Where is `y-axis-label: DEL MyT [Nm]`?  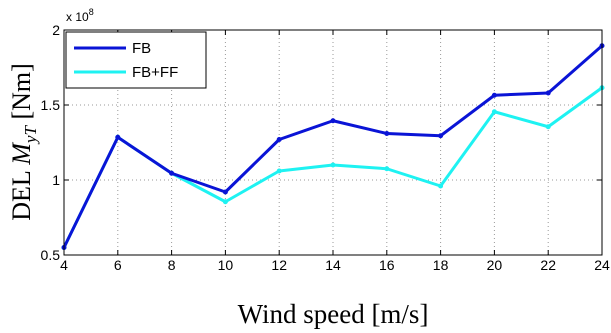
y-axis-label: DEL MyT [Nm] is located at coordinates (23, 142).